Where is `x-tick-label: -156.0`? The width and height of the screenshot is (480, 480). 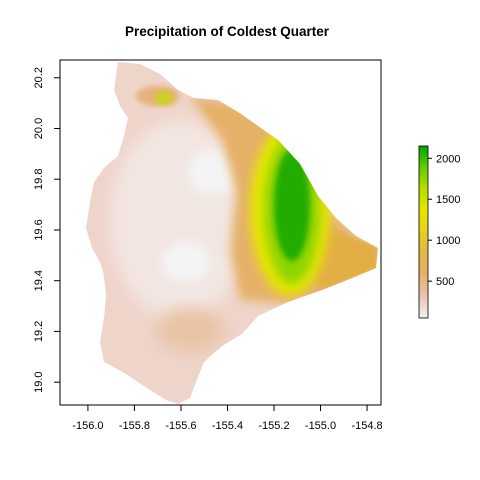 x-tick-label: -156.0 is located at coordinates (87, 426).